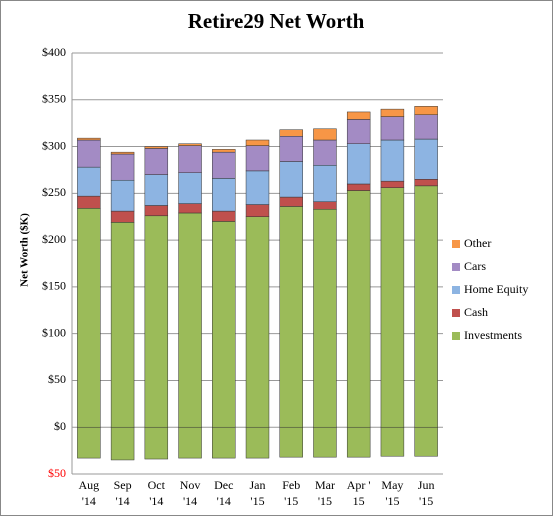  I want to click on y-tick-label: $200, so click(54, 239).